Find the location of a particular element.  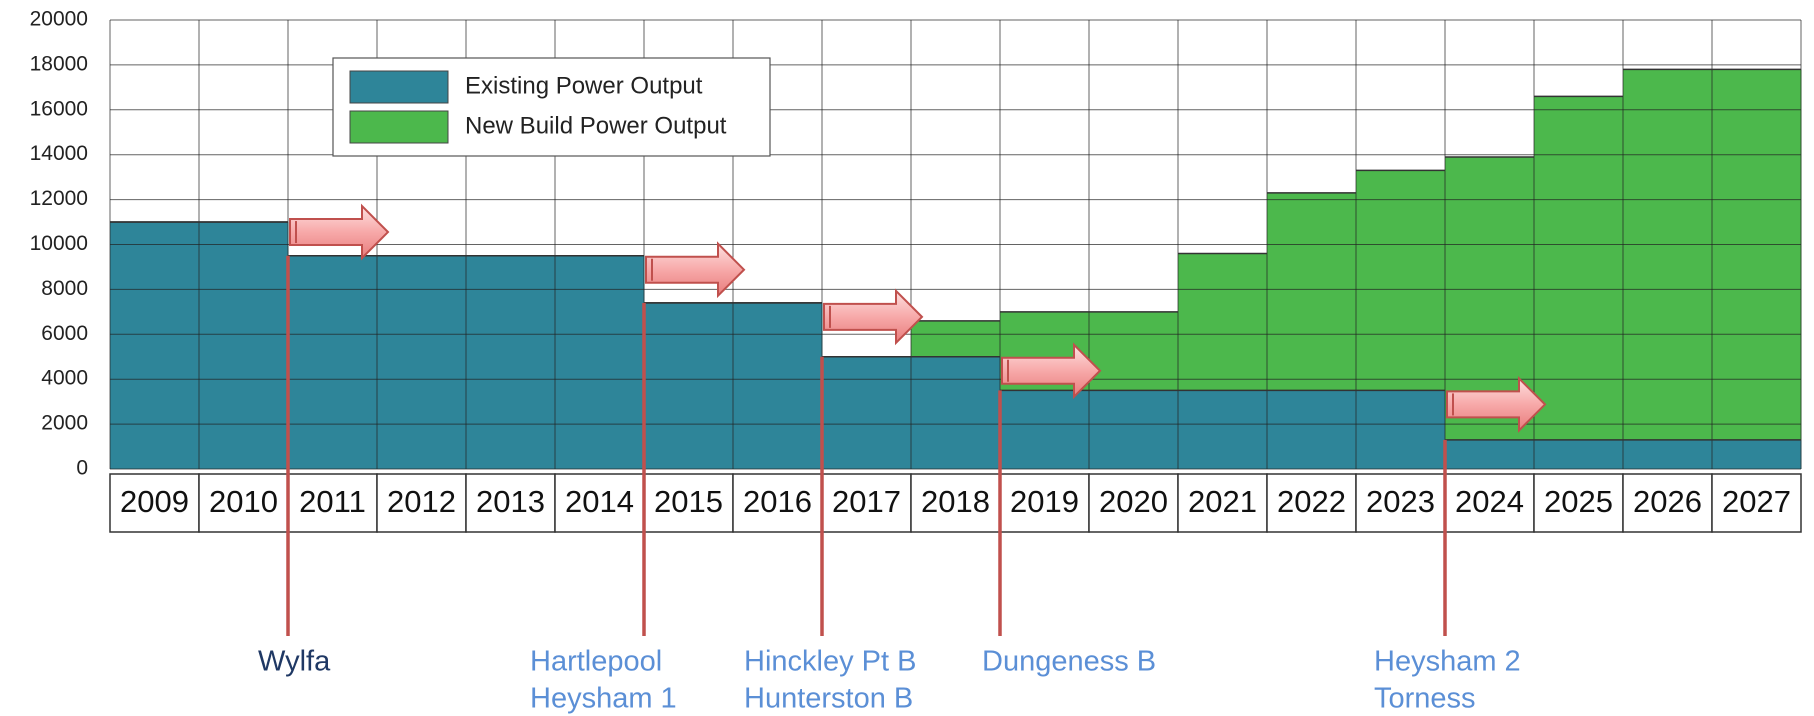

x-tick-label: 2012 is located at coordinates (421, 501).